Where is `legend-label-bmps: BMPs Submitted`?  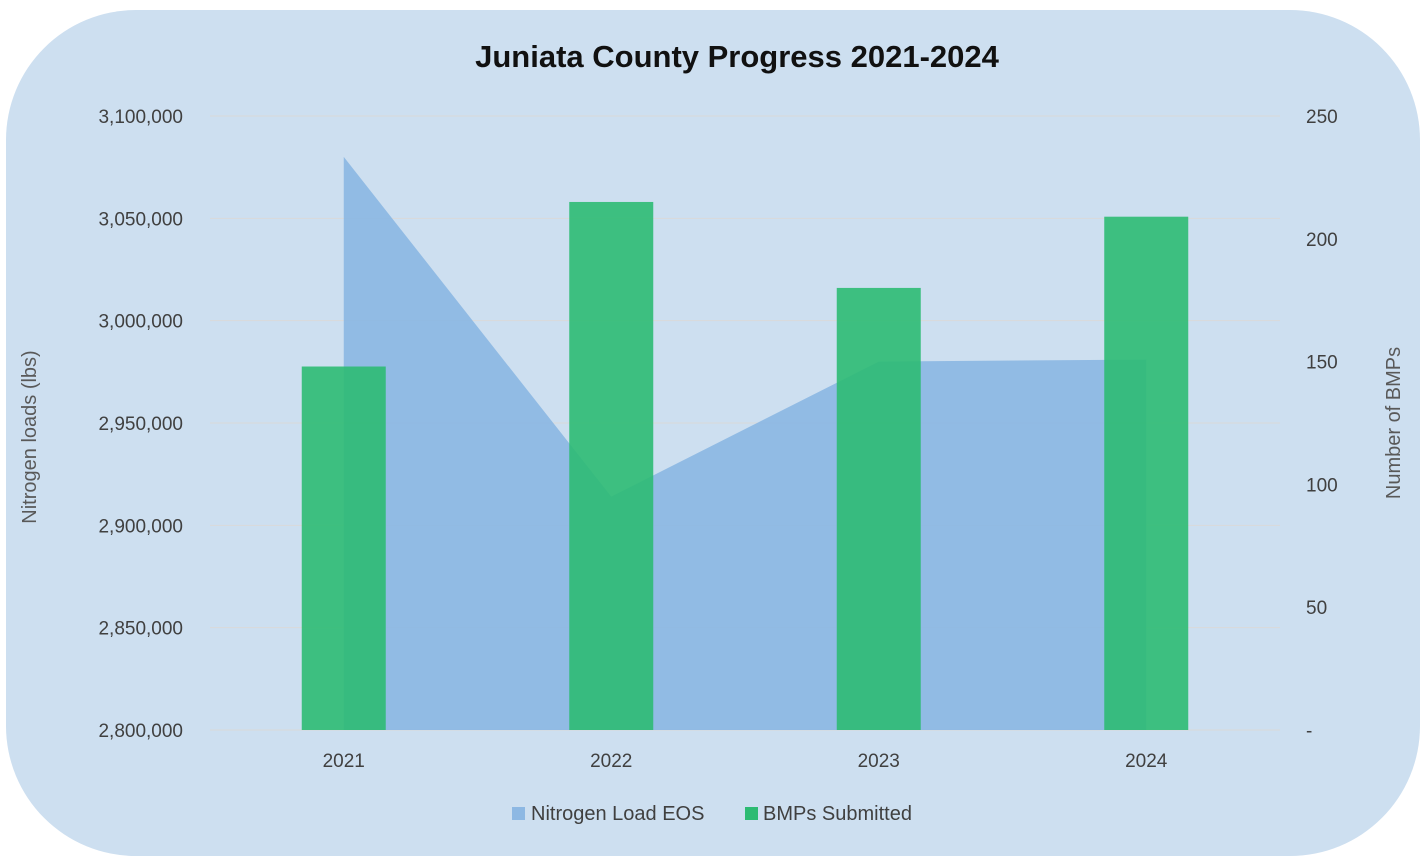 legend-label-bmps: BMPs Submitted is located at coordinates (837, 814).